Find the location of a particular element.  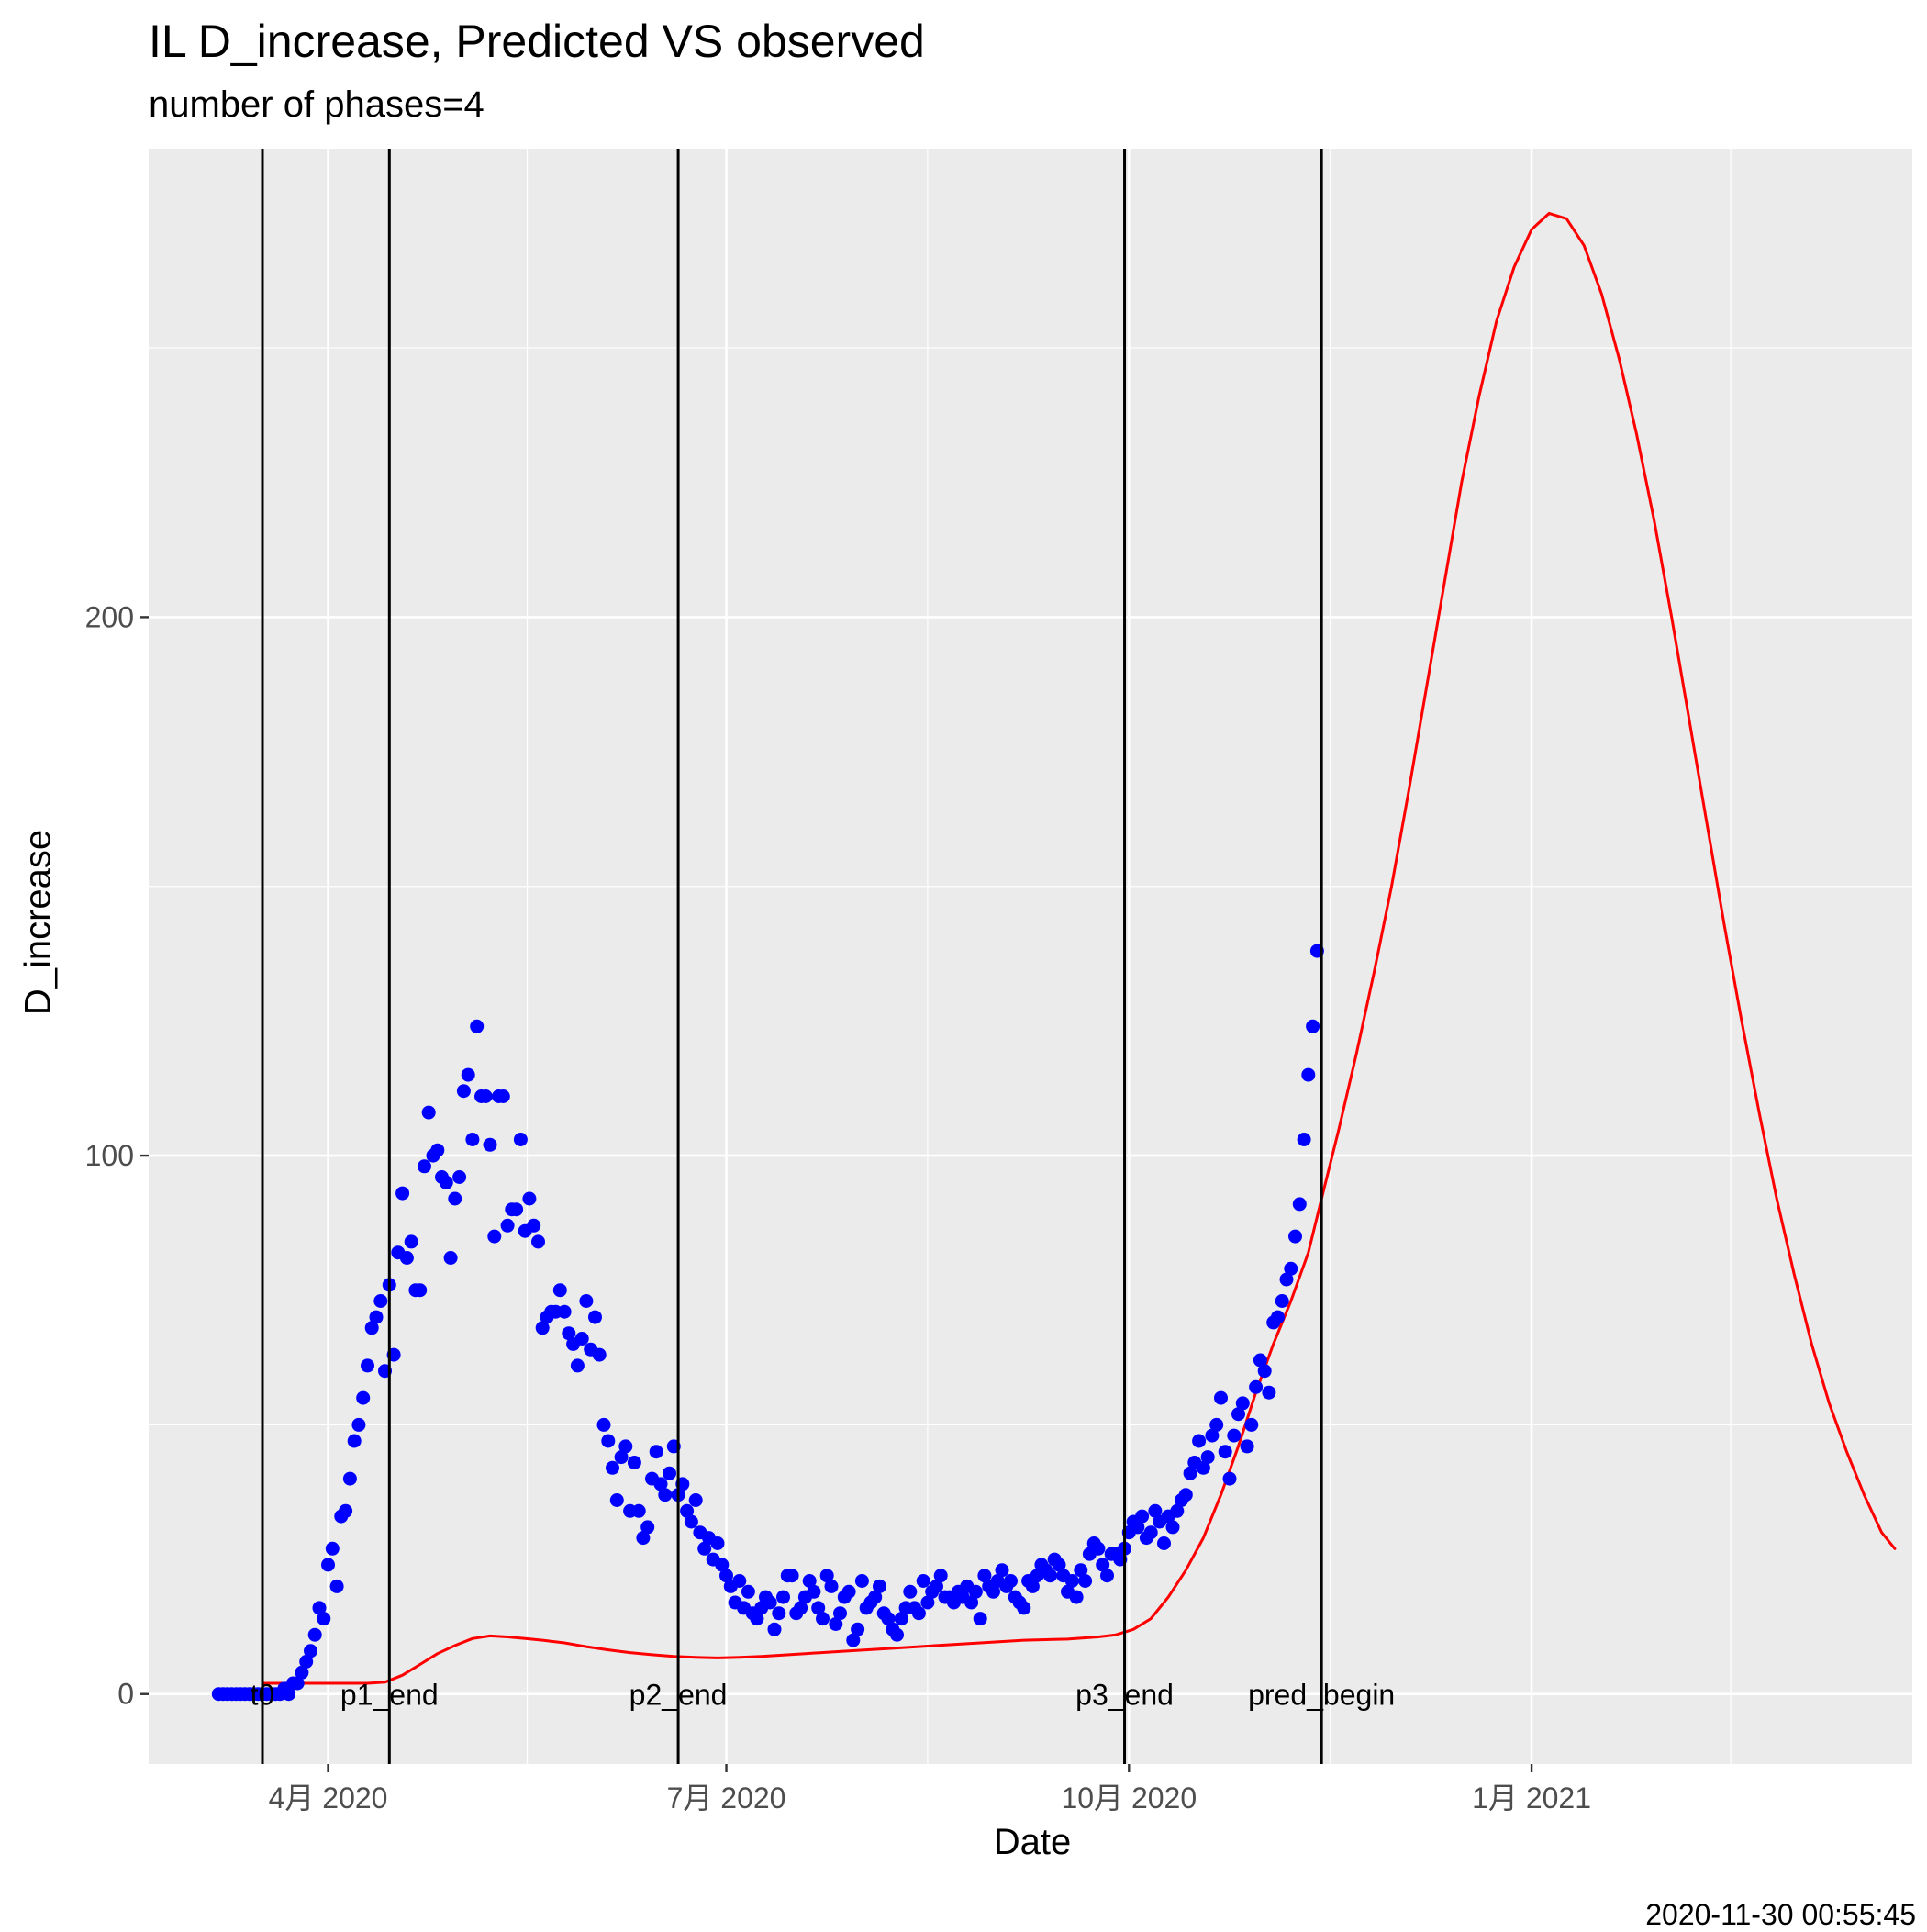

chart-subtitle: number of phases=4 is located at coordinates (317, 104).